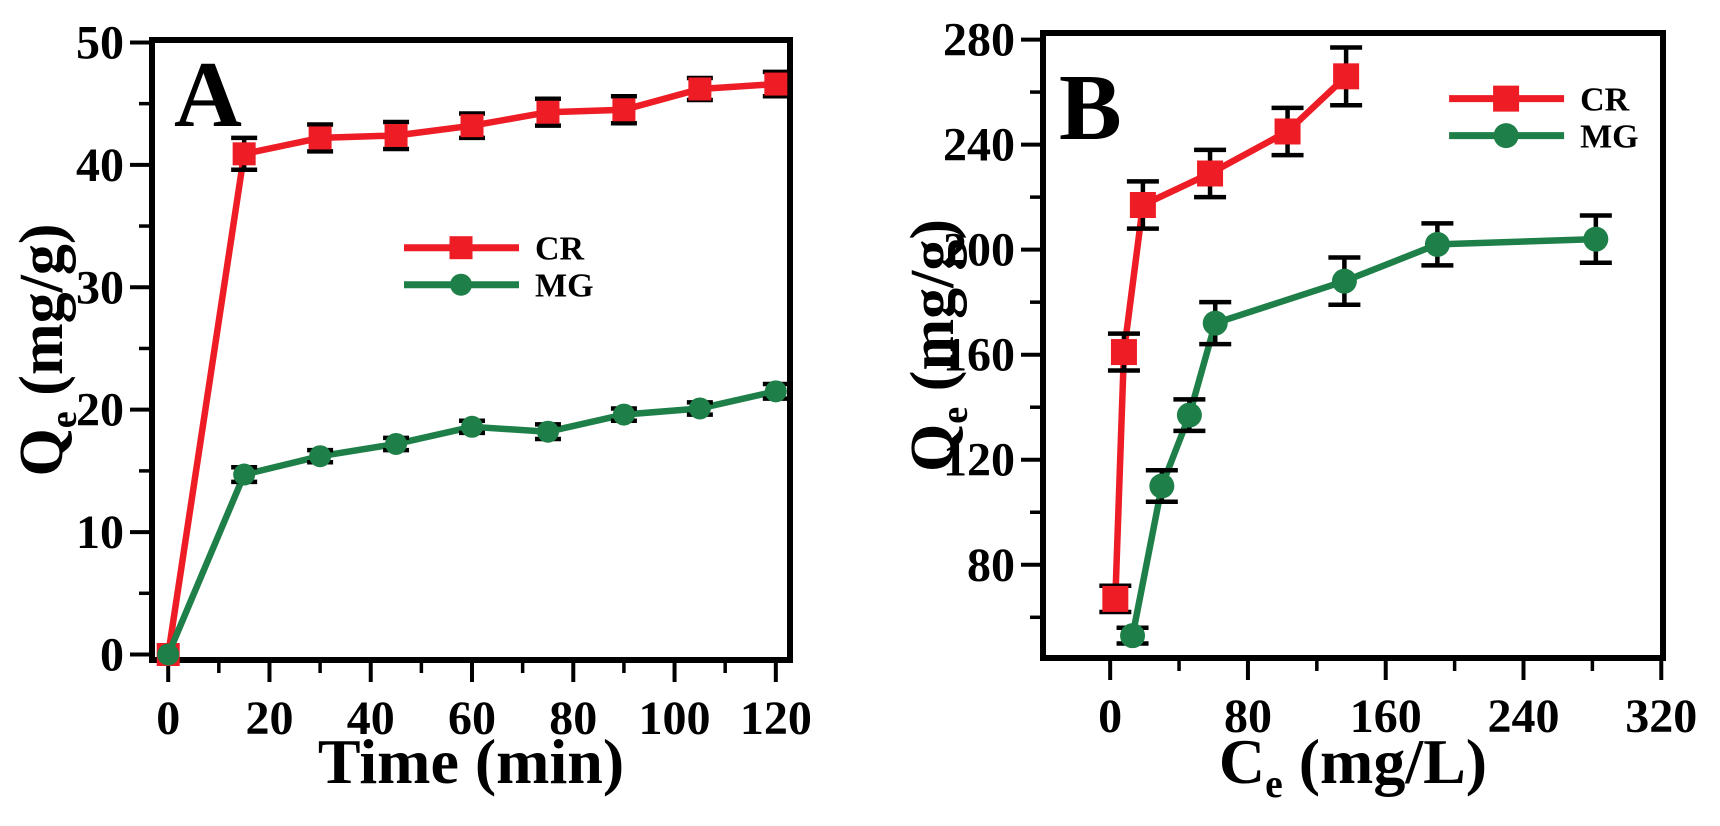 This screenshot has height=826, width=1720. I want to click on panel-B-letter: B, so click(1090, 108).